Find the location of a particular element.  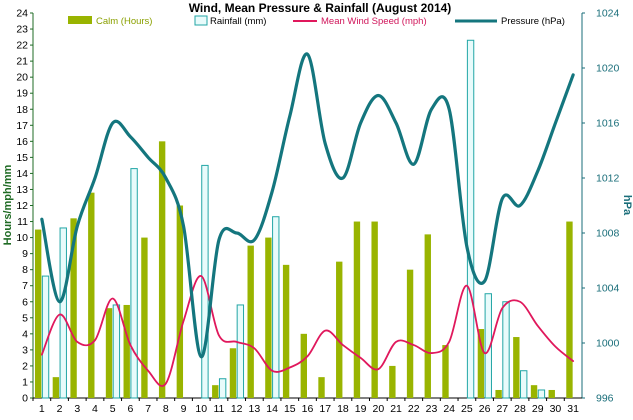

y2-tick-label: 1012 is located at coordinates (608, 179).